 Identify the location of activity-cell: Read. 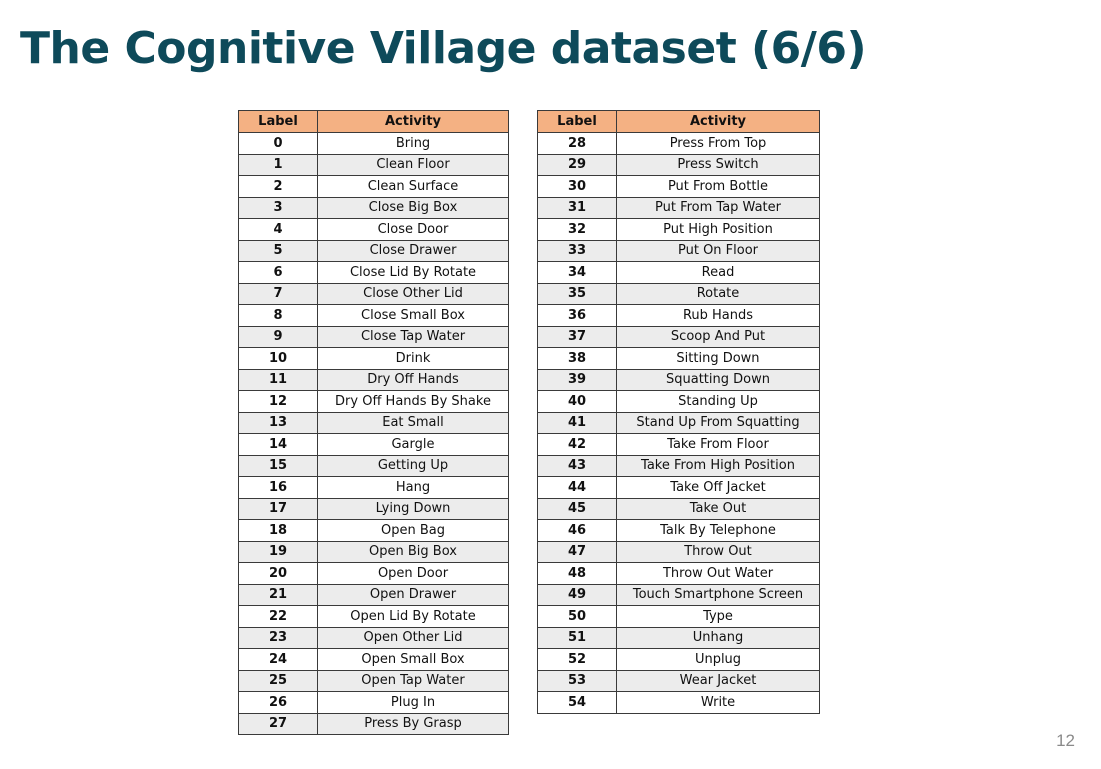
(718, 272).